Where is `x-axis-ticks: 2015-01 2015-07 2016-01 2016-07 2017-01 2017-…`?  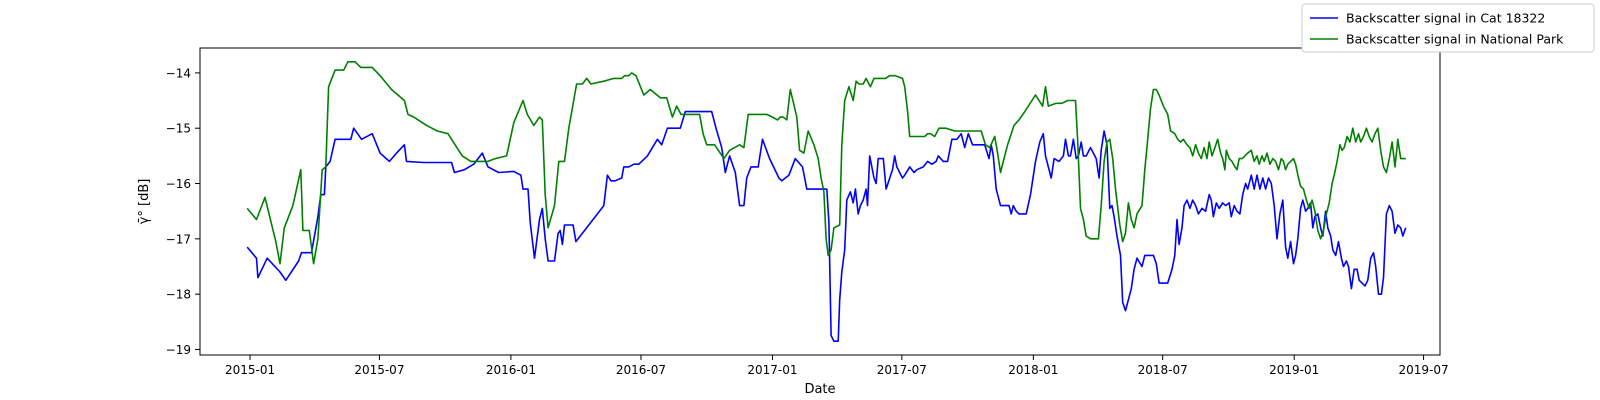
x-axis-ticks: 2015-01 2015-07 2016-01 2016-07 2017-01 2017-… is located at coordinates (837, 366).